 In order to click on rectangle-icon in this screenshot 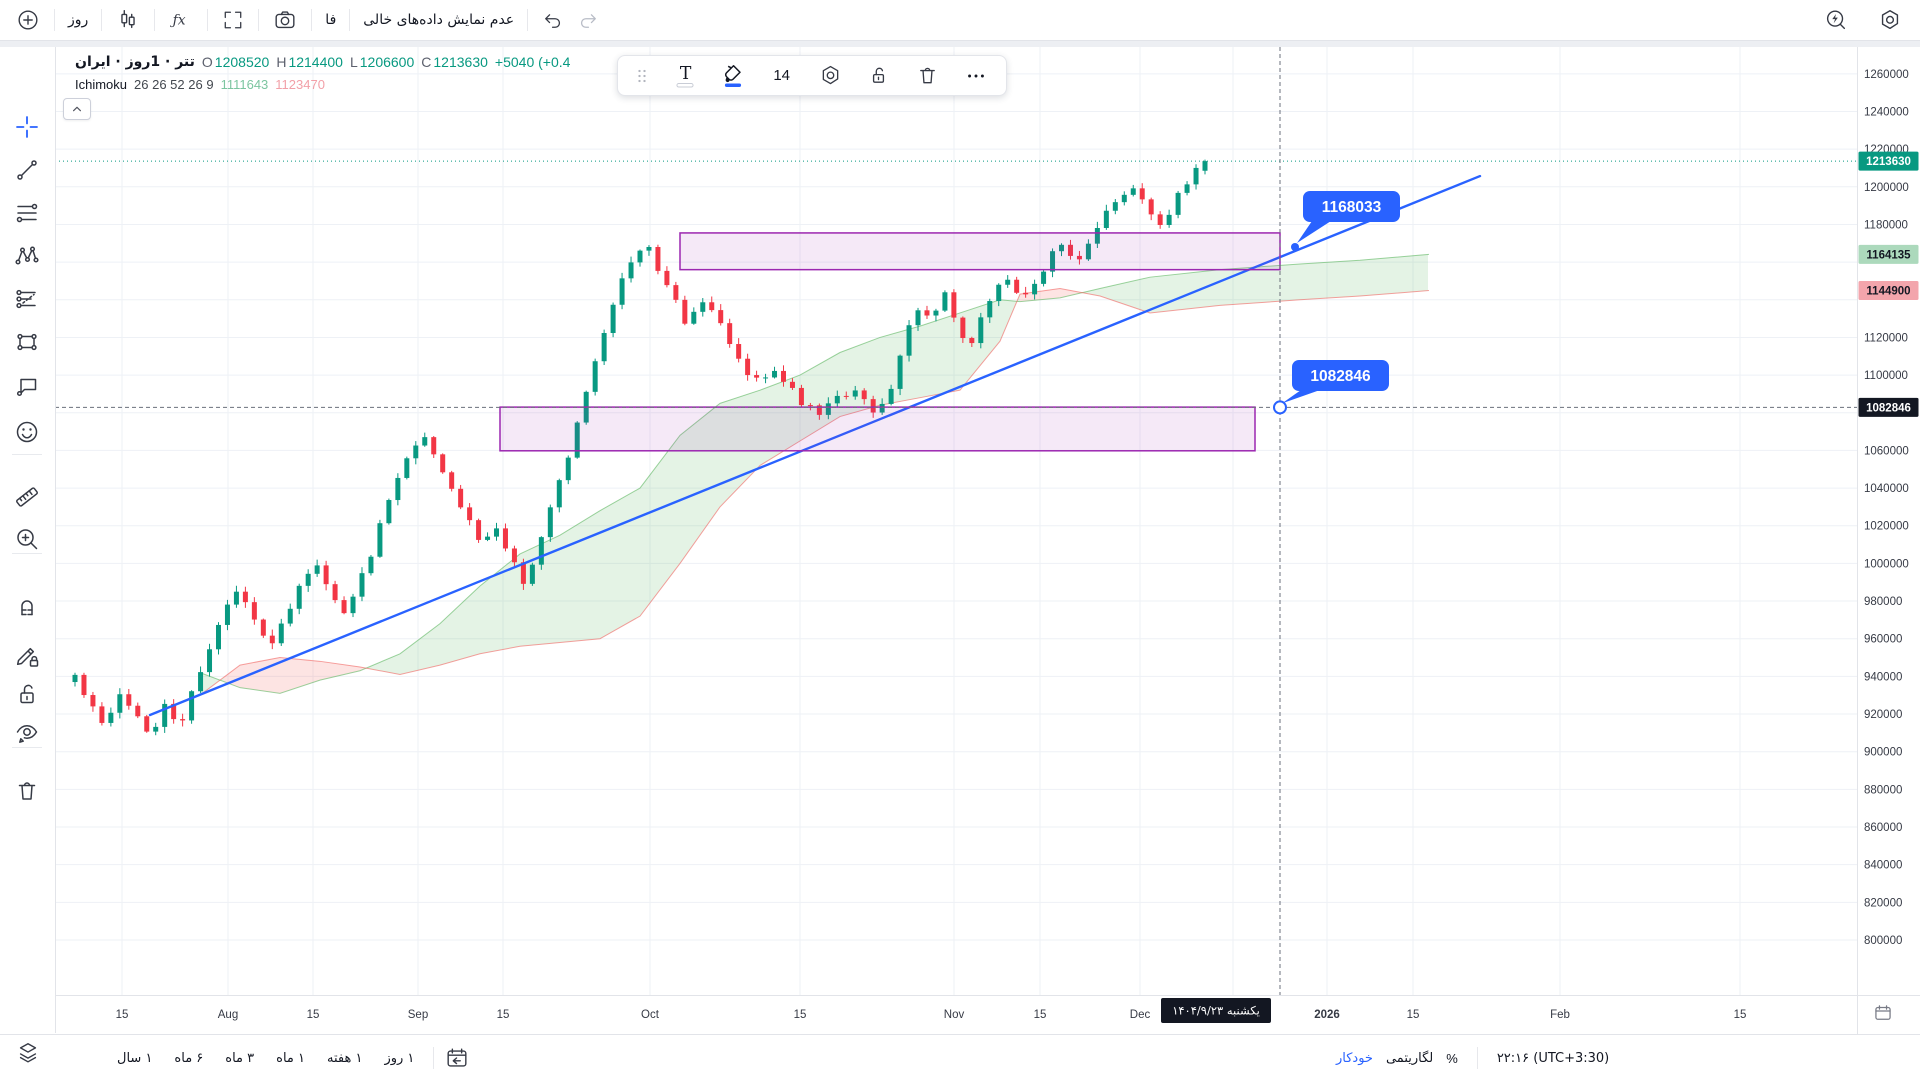, I will do `click(27, 342)`.